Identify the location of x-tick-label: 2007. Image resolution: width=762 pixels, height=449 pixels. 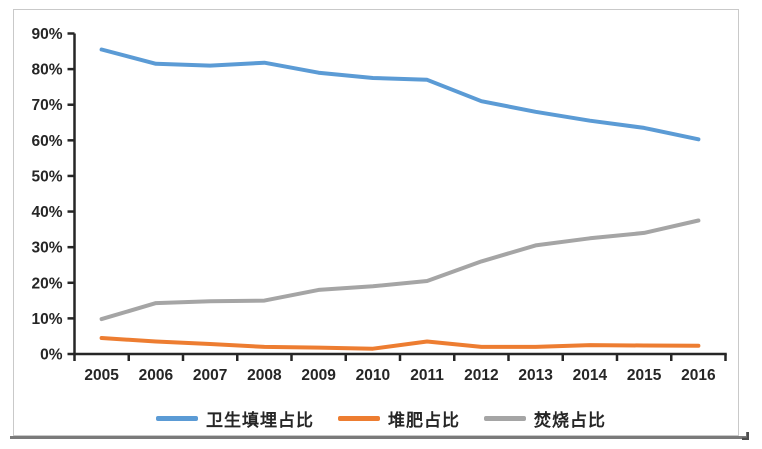
(210, 375).